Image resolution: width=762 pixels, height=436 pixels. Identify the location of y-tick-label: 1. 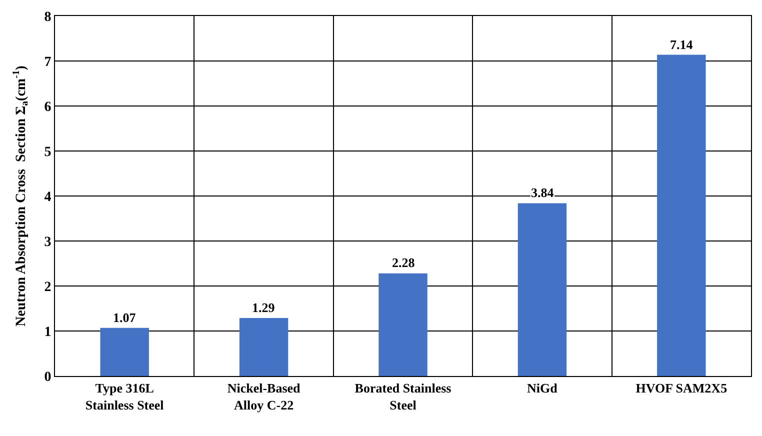
(48, 332).